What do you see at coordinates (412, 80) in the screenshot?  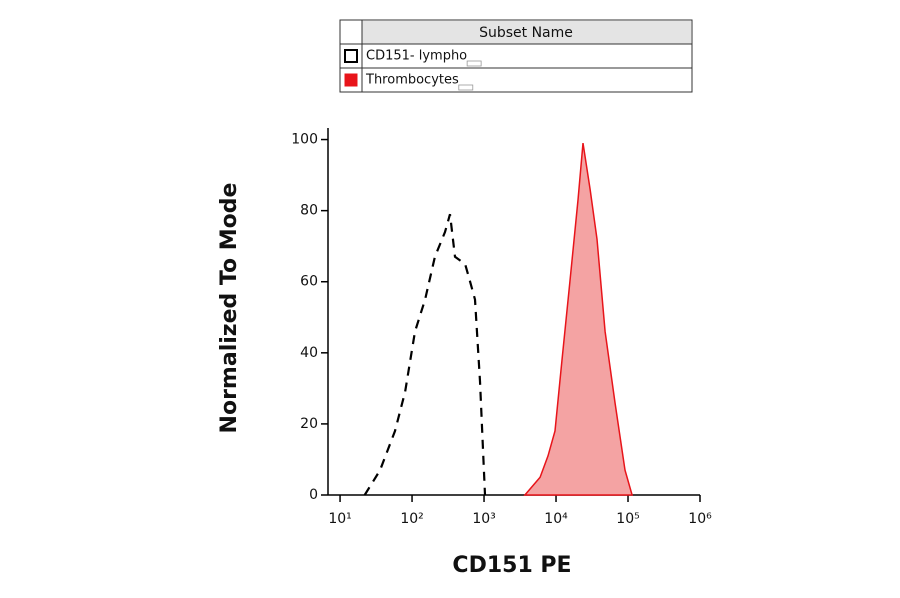 I see `legend-label: Thrombocytes` at bounding box center [412, 80].